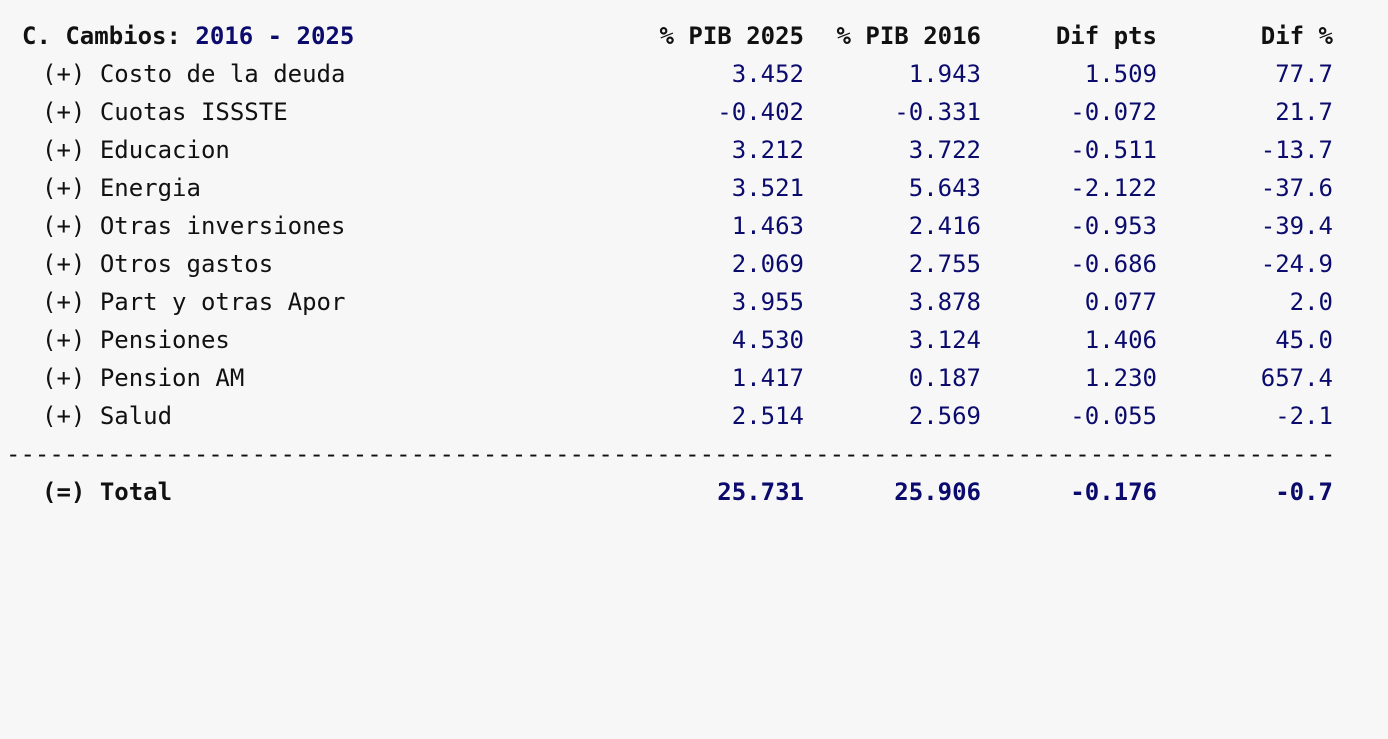 This screenshot has width=1388, height=739. I want to click on row-name: Educacion, so click(164, 150).